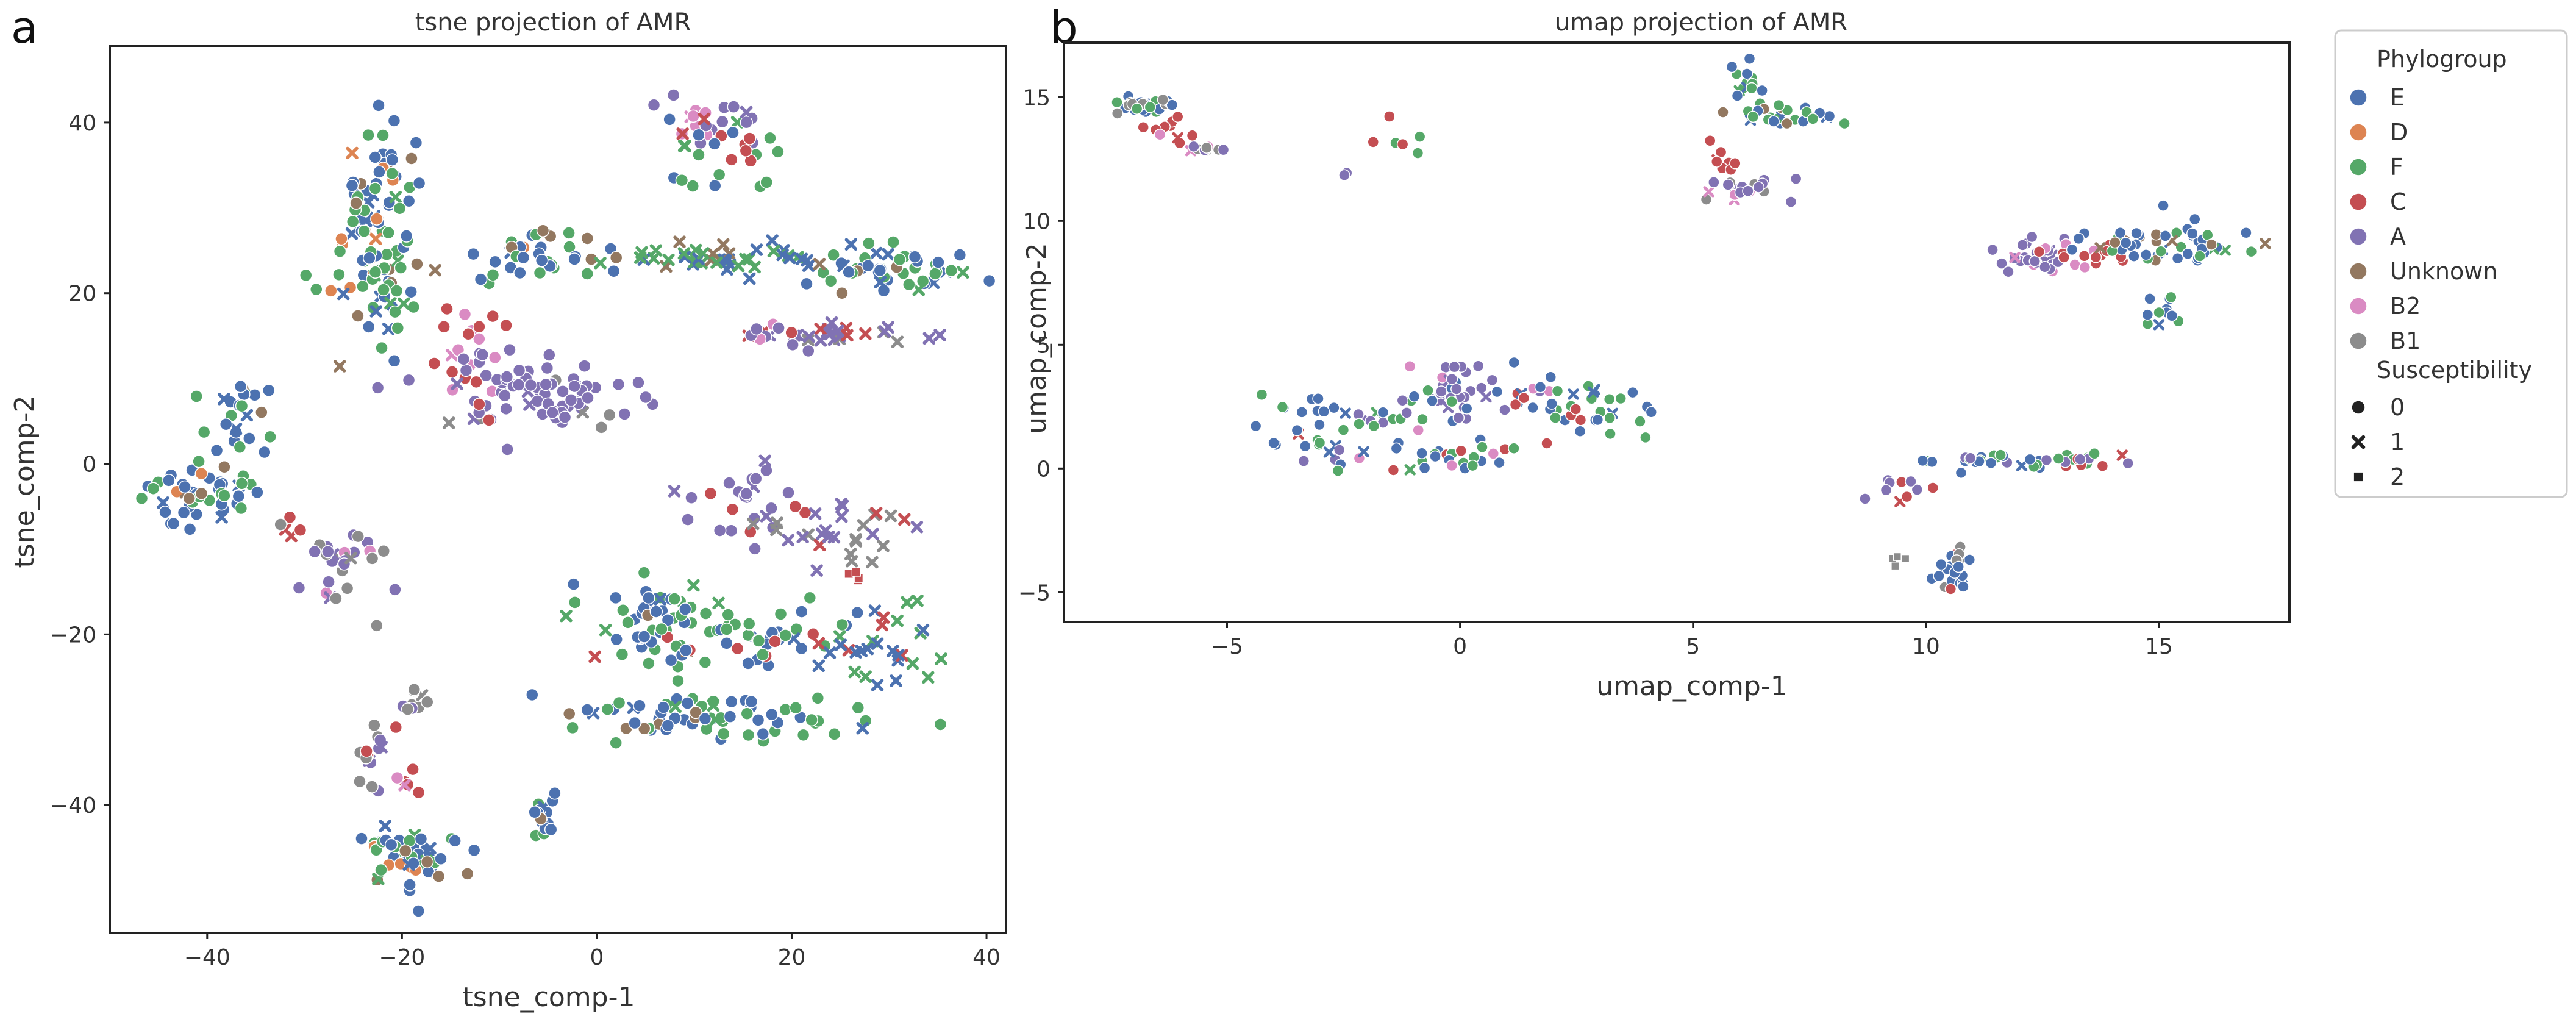  I want to click on umap-xtick-label: 10, so click(1926, 646).